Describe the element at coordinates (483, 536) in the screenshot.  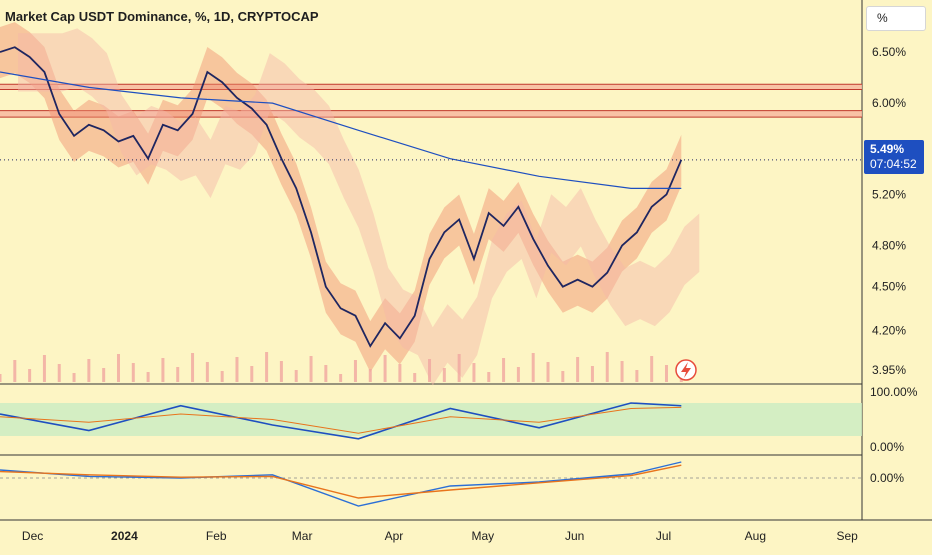
I see `time-tick-label: May` at that location.